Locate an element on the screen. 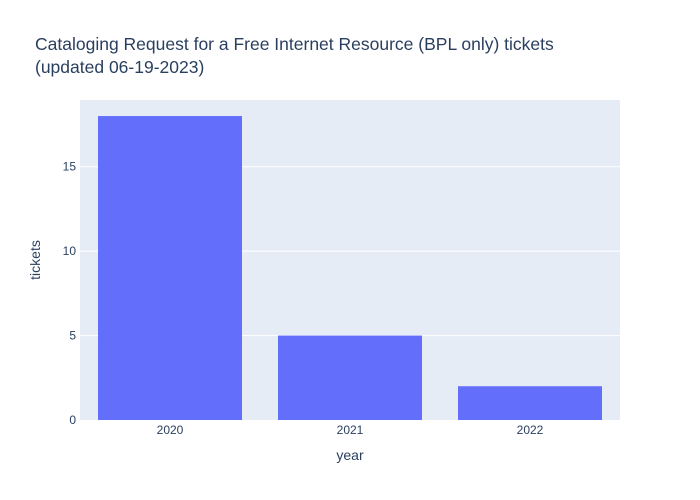 Image resolution: width=700 pixels, height=500 pixels. x-axis-ticks: 2020 2021 2022 is located at coordinates (350, 430).